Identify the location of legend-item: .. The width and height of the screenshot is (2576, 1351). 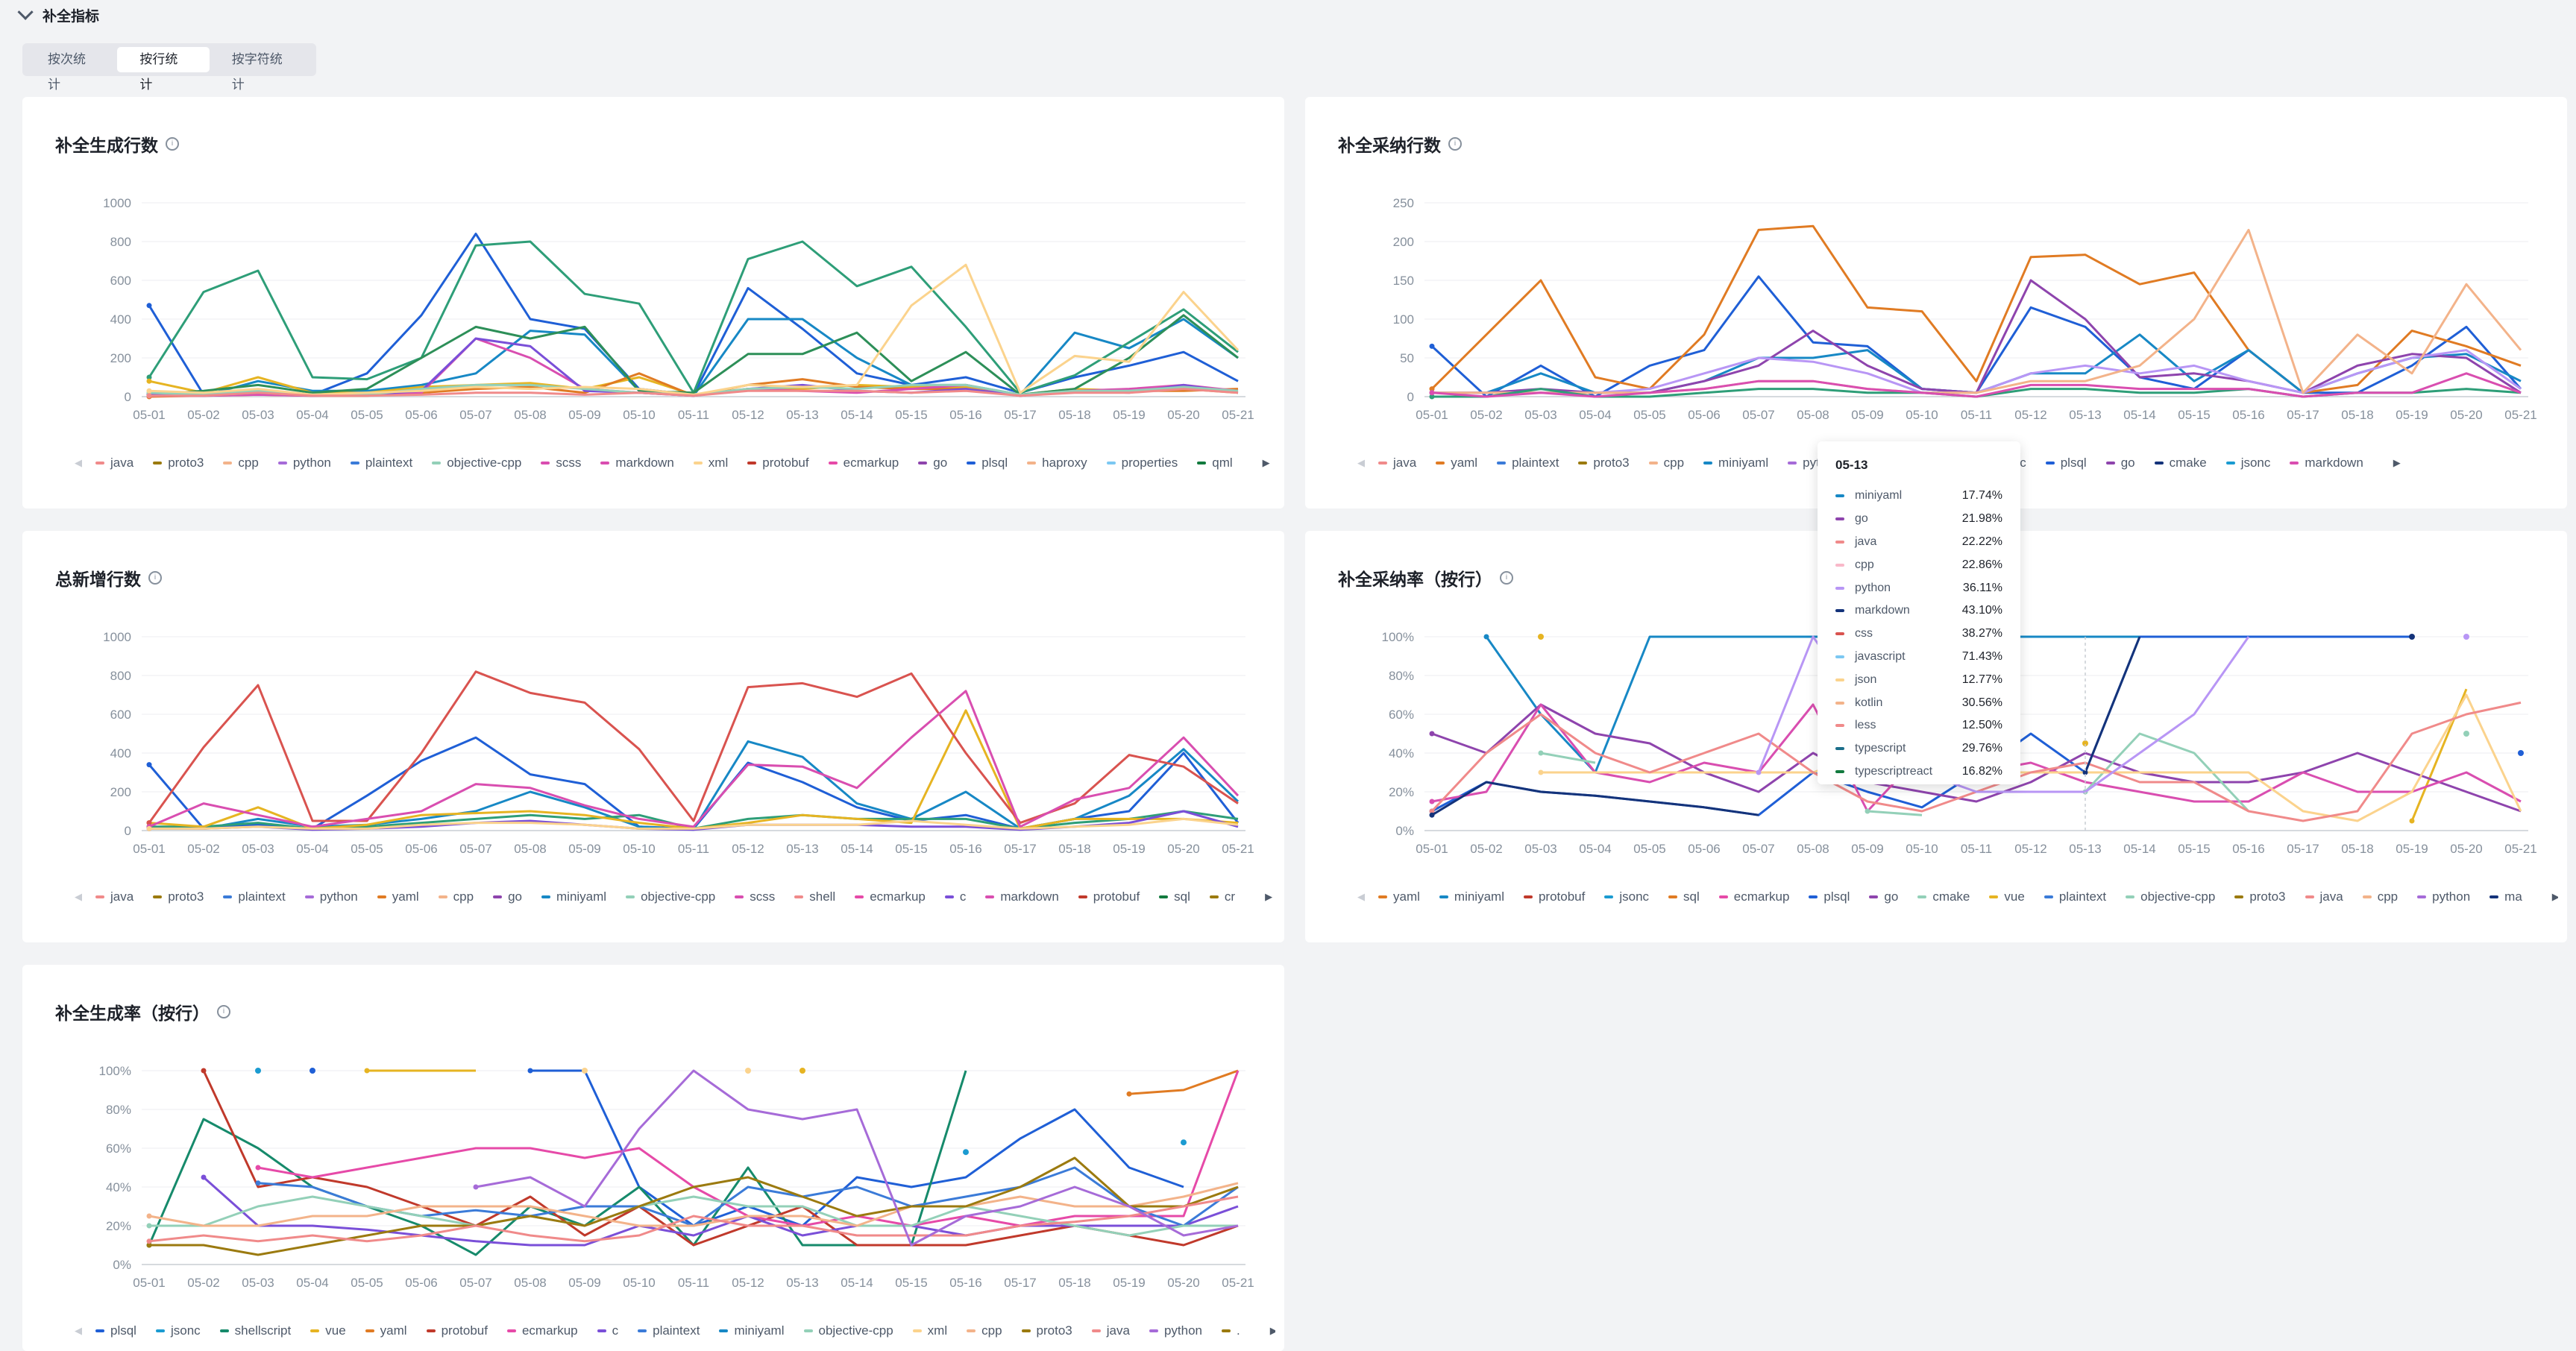
(1230, 1330).